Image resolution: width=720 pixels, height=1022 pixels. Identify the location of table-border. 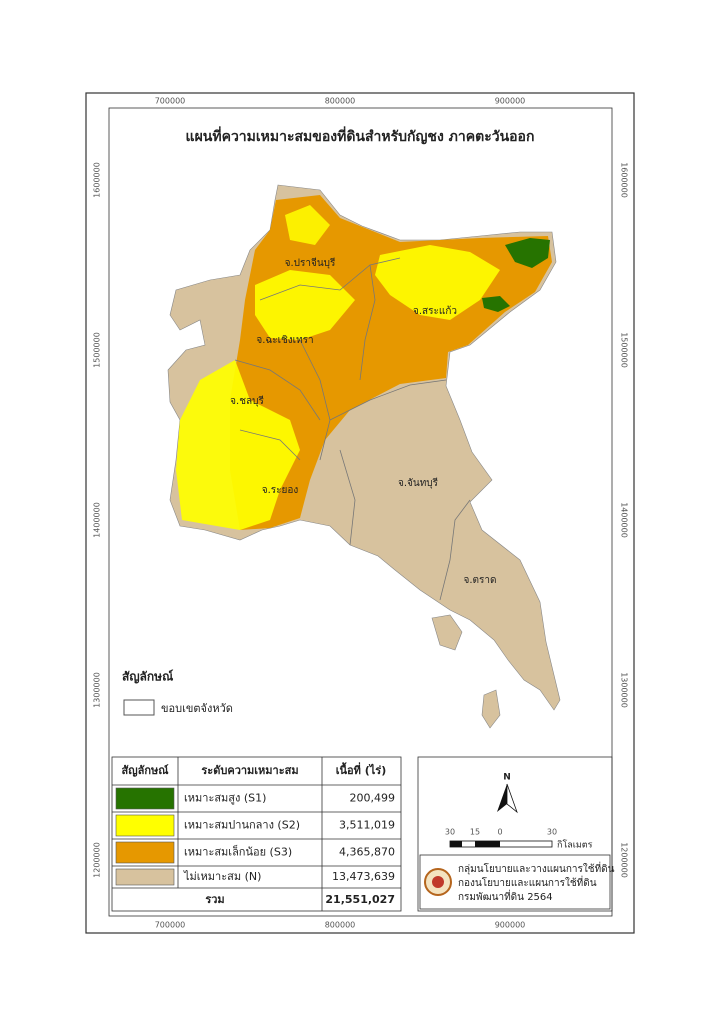
(256, 834).